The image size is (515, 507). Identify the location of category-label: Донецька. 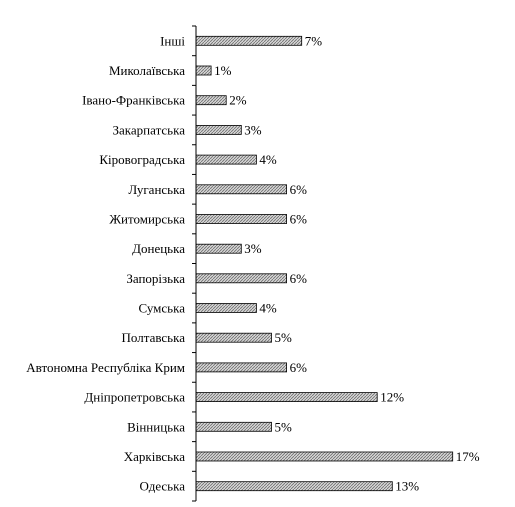
(158, 248).